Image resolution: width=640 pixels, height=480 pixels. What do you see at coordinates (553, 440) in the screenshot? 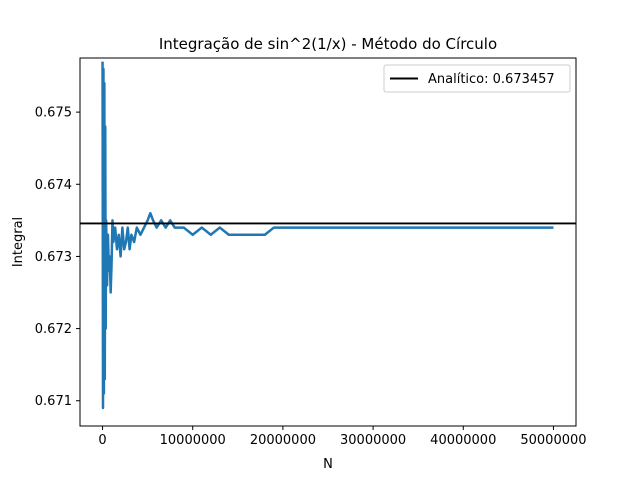
I see `x-tick-label: 50000000` at bounding box center [553, 440].